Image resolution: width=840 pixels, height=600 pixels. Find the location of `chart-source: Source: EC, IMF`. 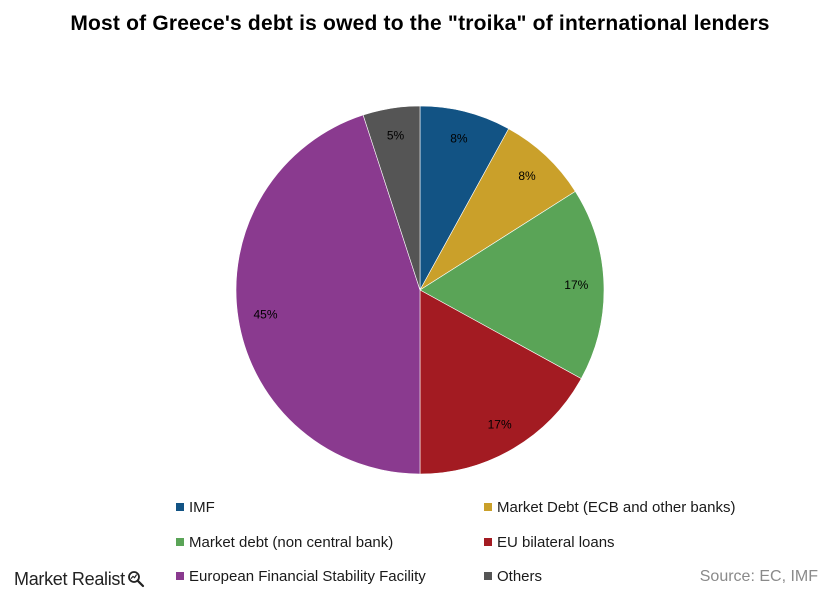

chart-source: Source: EC, IMF is located at coordinates (758, 576).